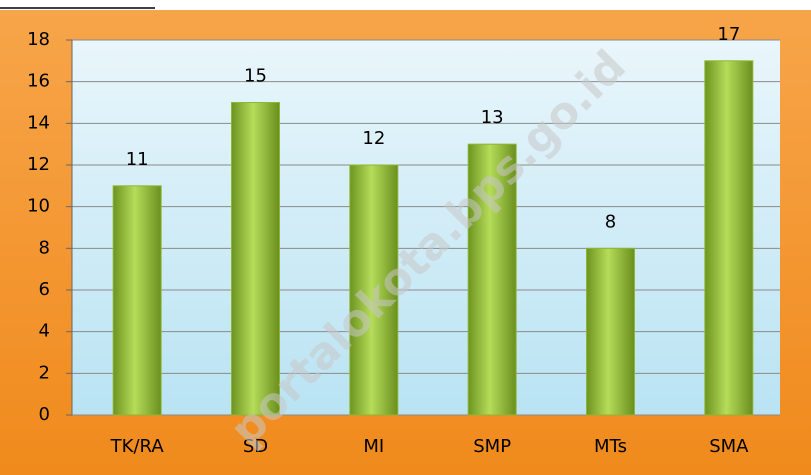 The width and height of the screenshot is (811, 475). What do you see at coordinates (492, 446) in the screenshot?
I see `x-tick-label: SMP` at bounding box center [492, 446].